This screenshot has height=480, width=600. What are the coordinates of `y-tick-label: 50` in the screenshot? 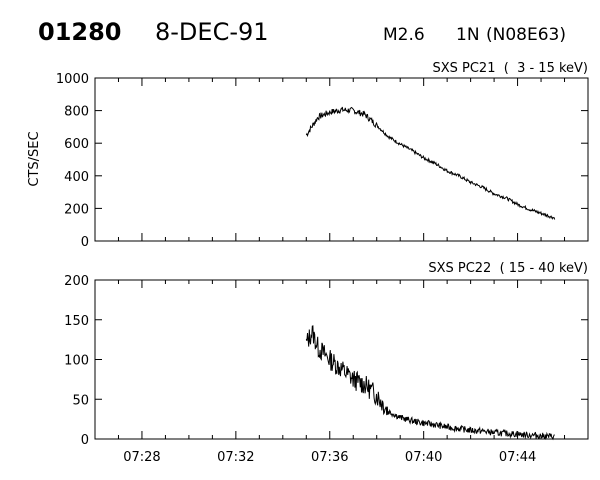 It's located at (80, 400).